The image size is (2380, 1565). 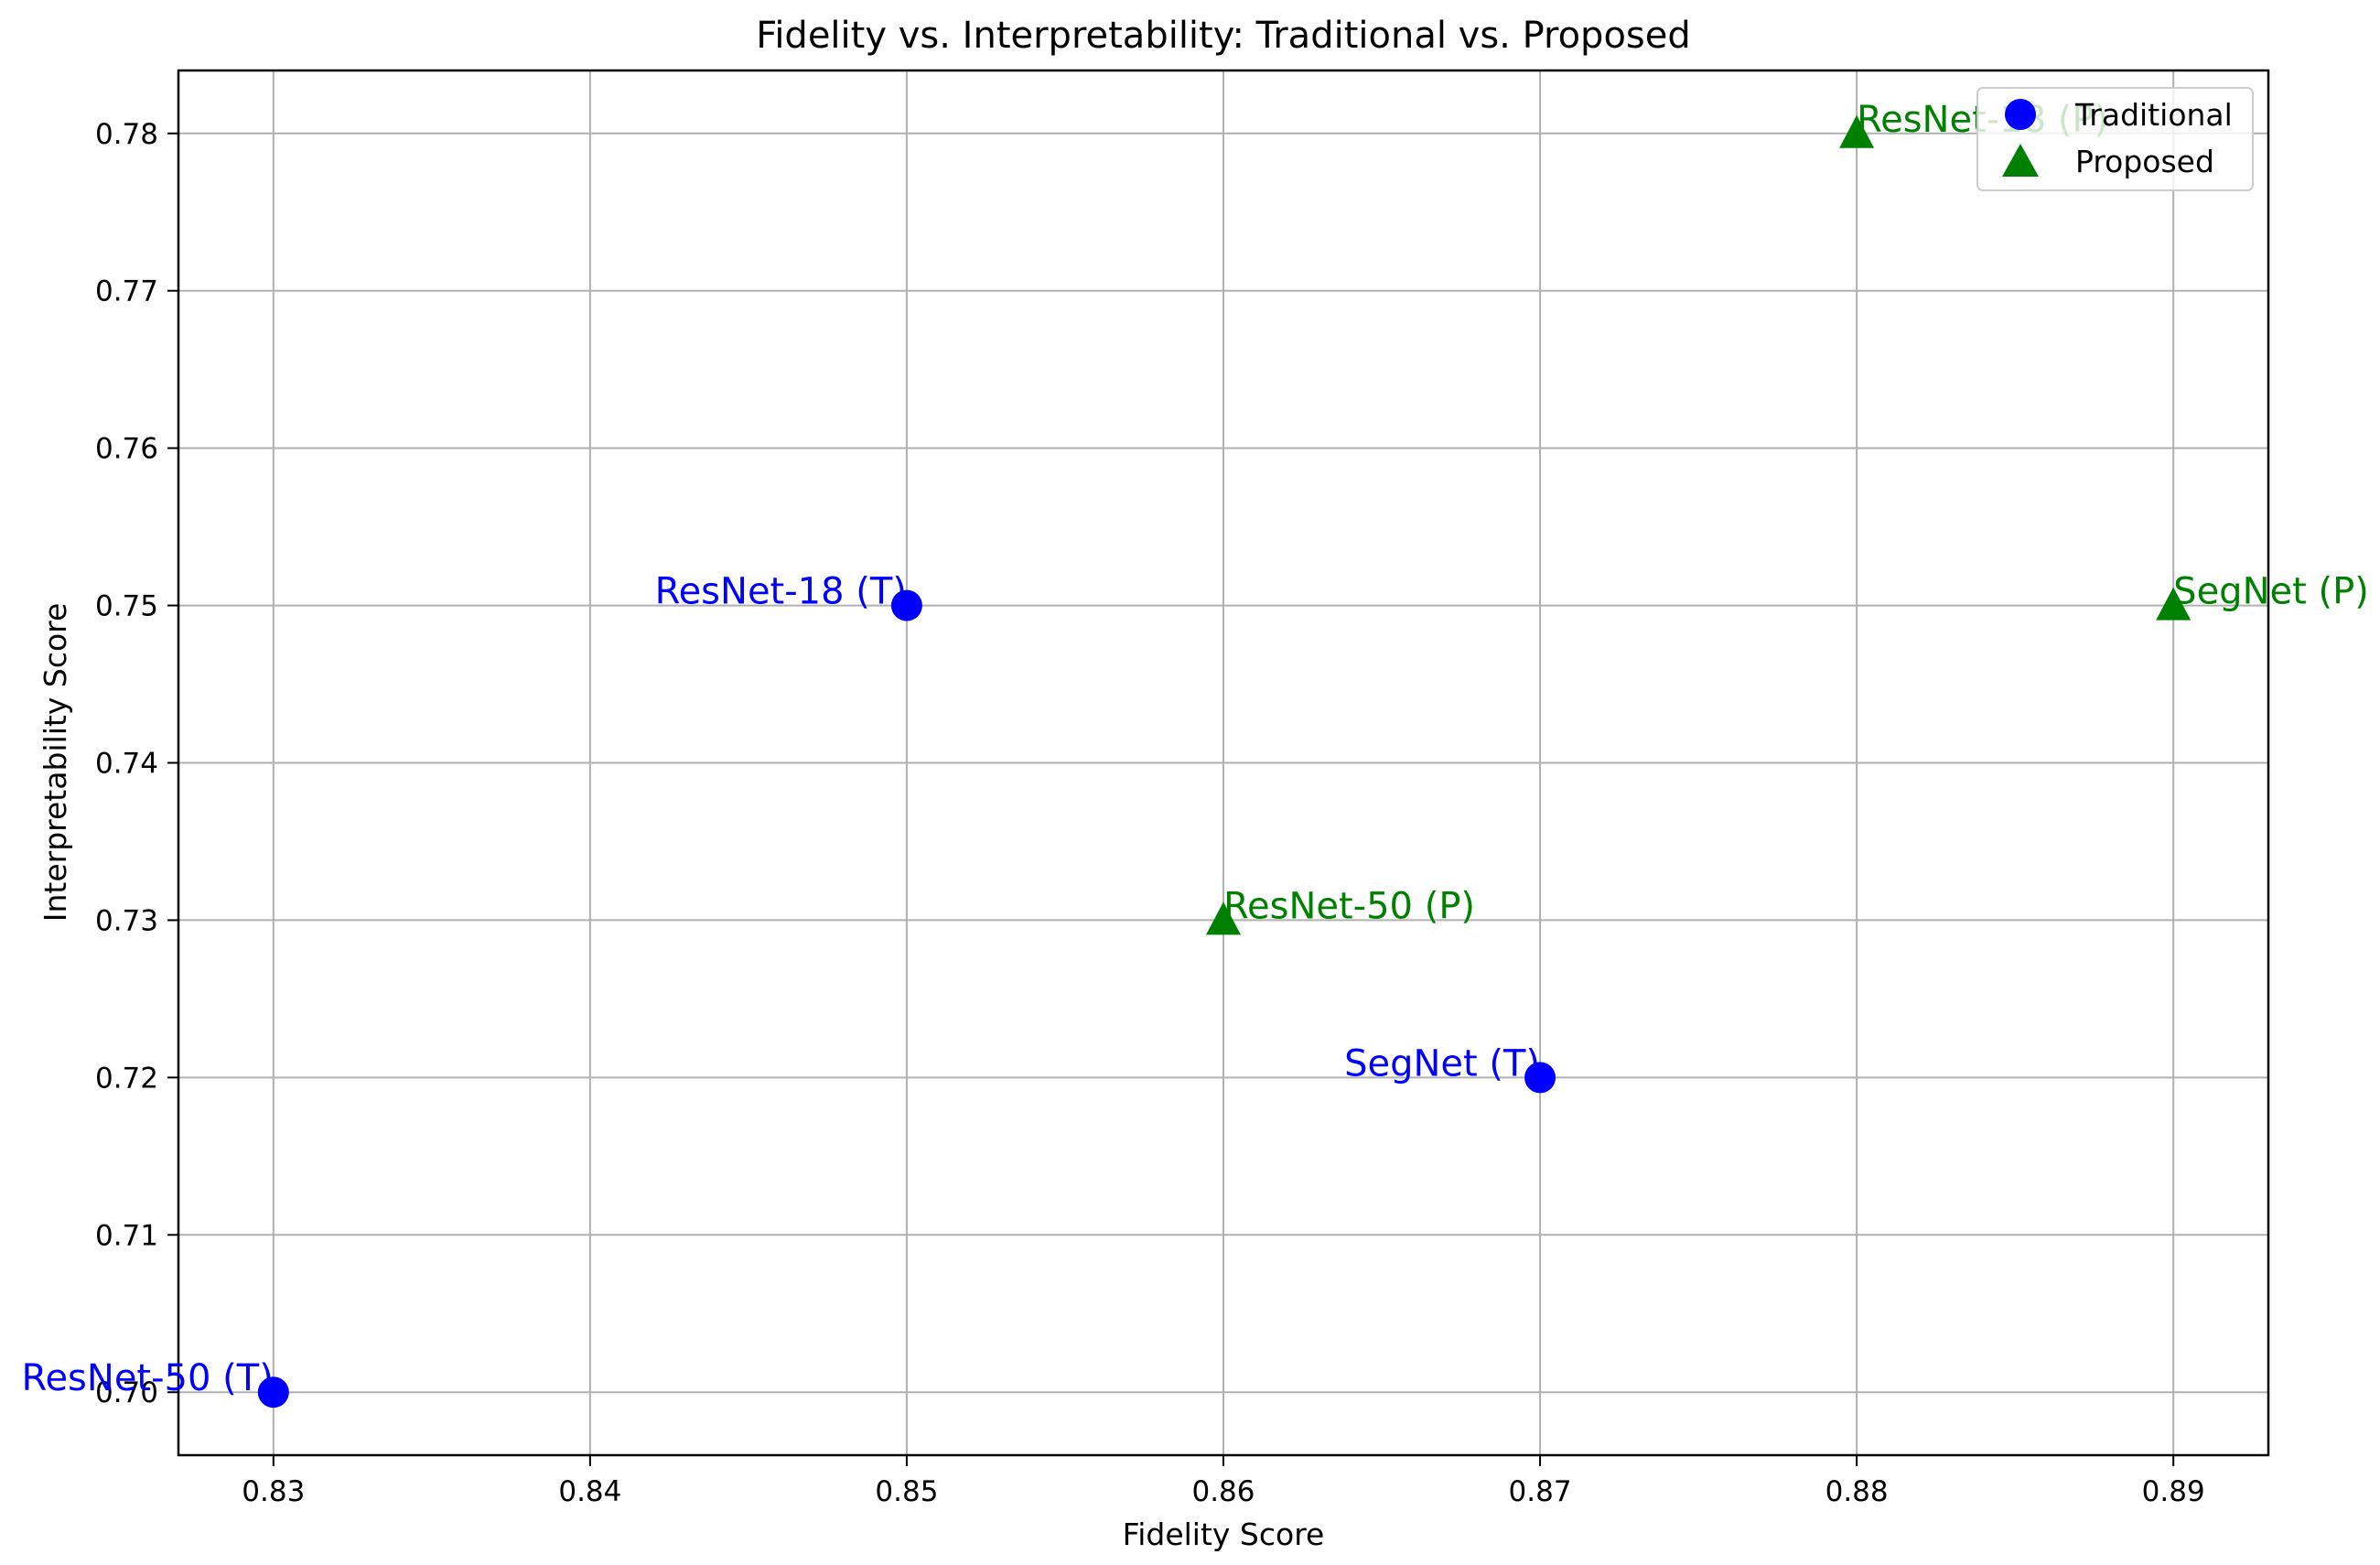 I want to click on legend-marker-proposed, so click(x=2020, y=160).